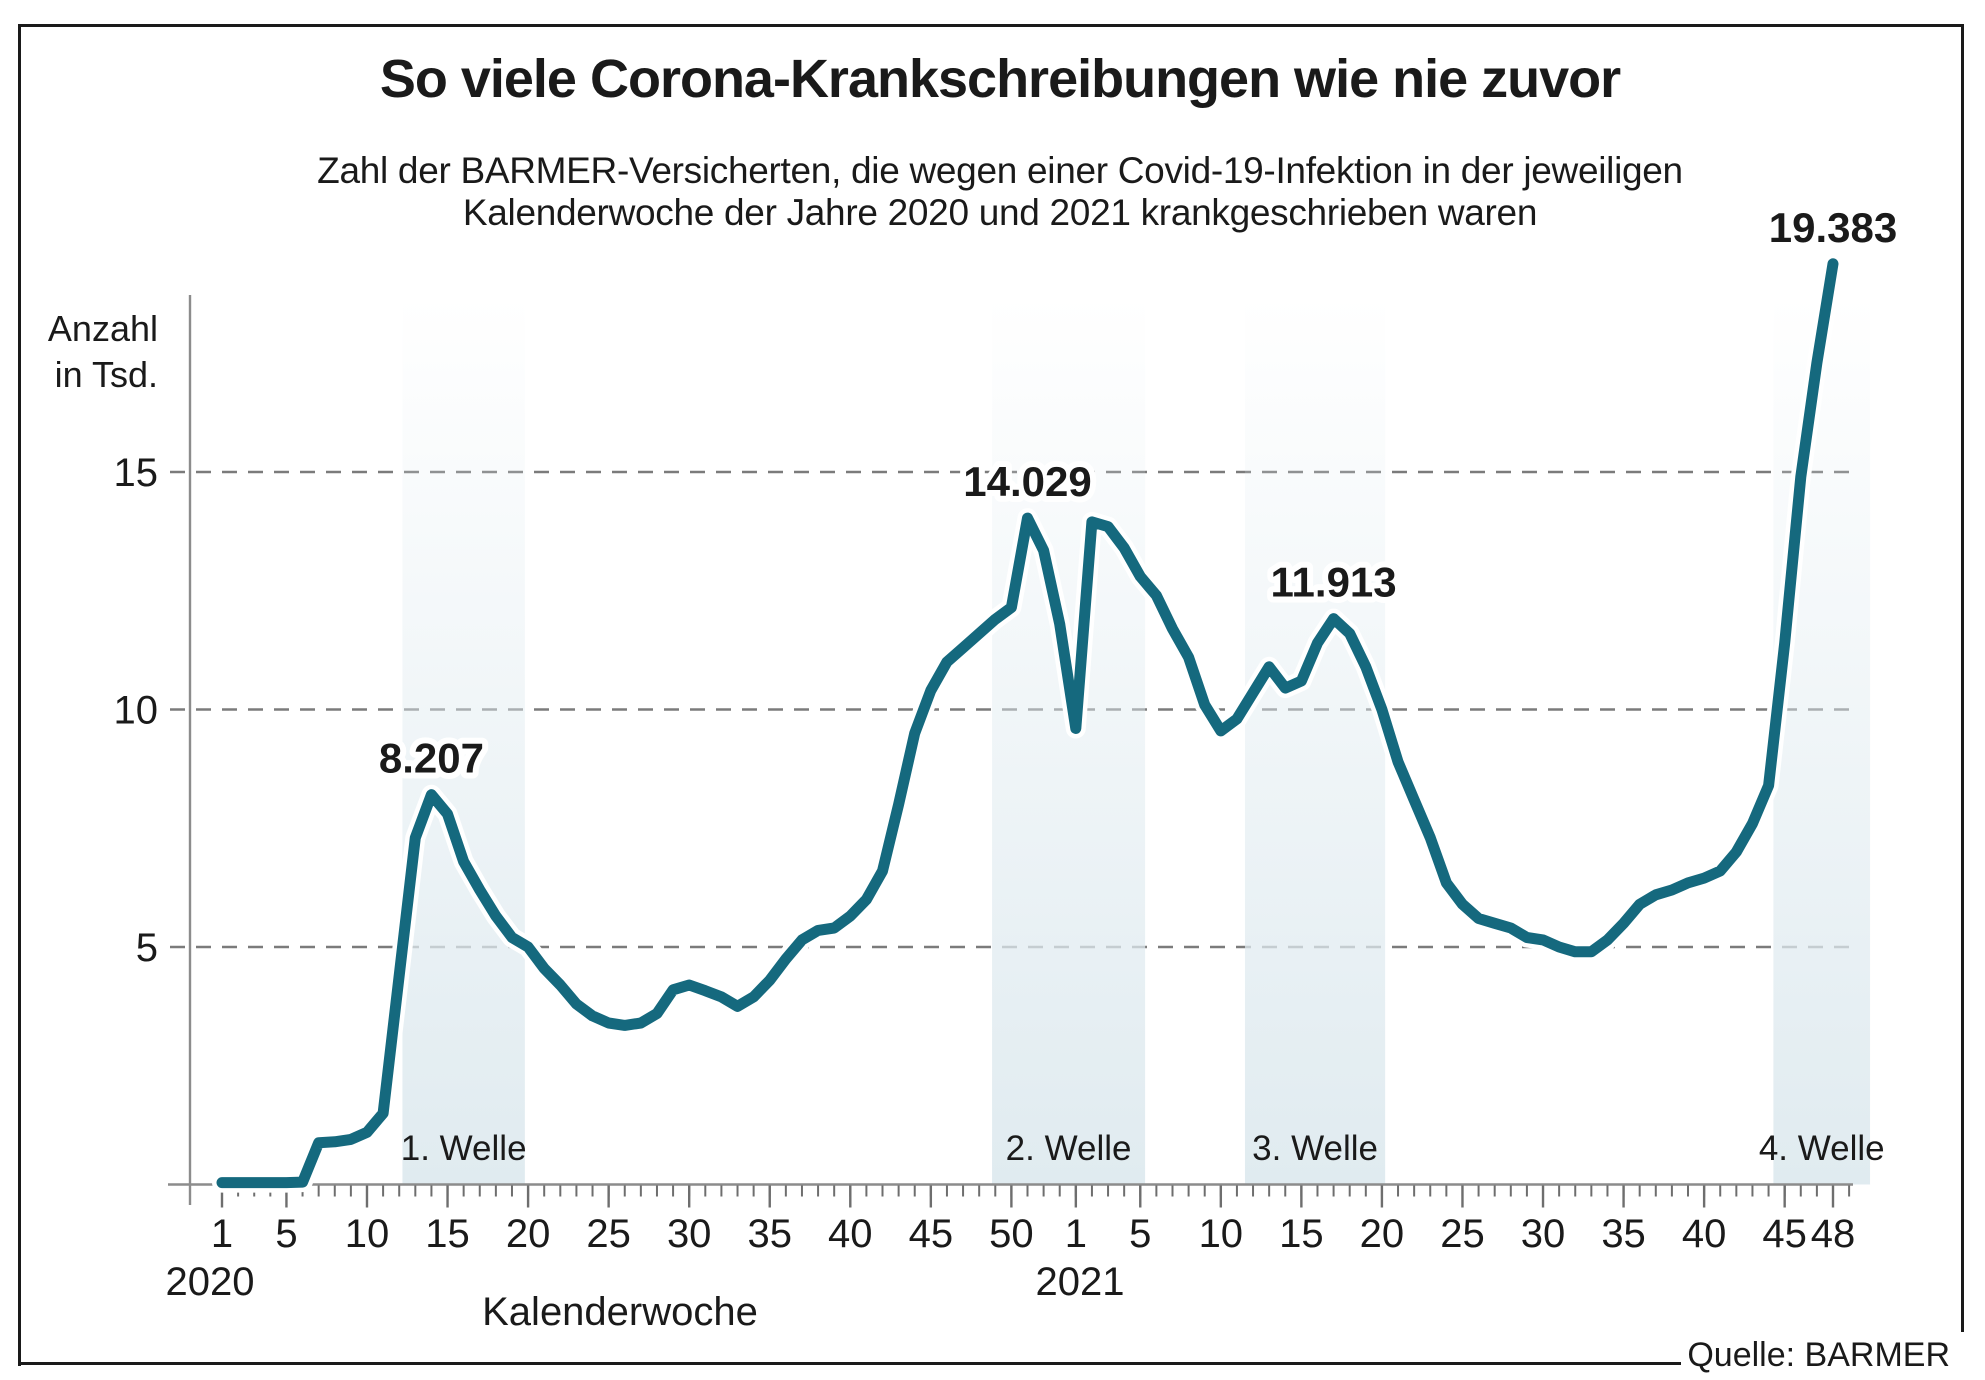 Image resolution: width=1985 pixels, height=1380 pixels. I want to click on x-tick-label-93: 40, so click(1704, 1234).